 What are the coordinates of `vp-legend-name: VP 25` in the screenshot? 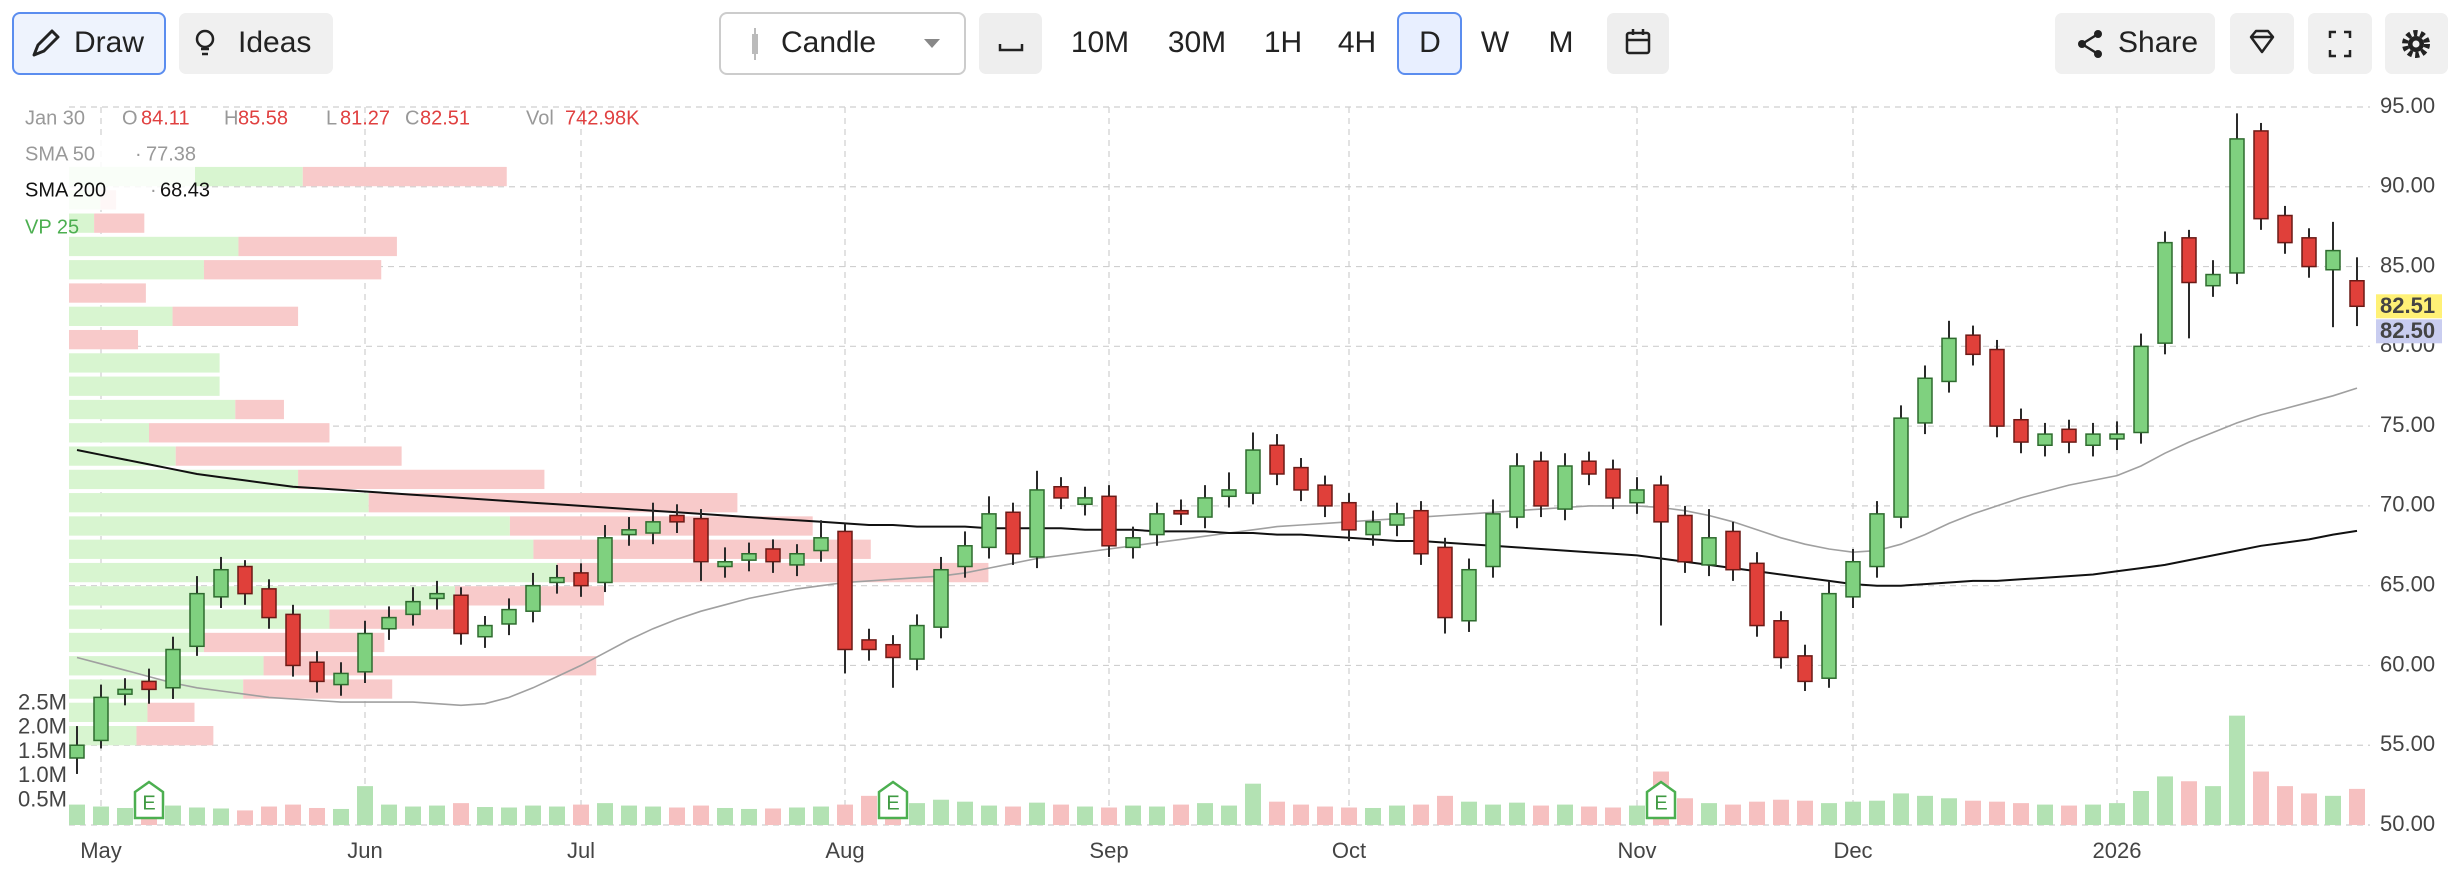 It's located at (52, 227).